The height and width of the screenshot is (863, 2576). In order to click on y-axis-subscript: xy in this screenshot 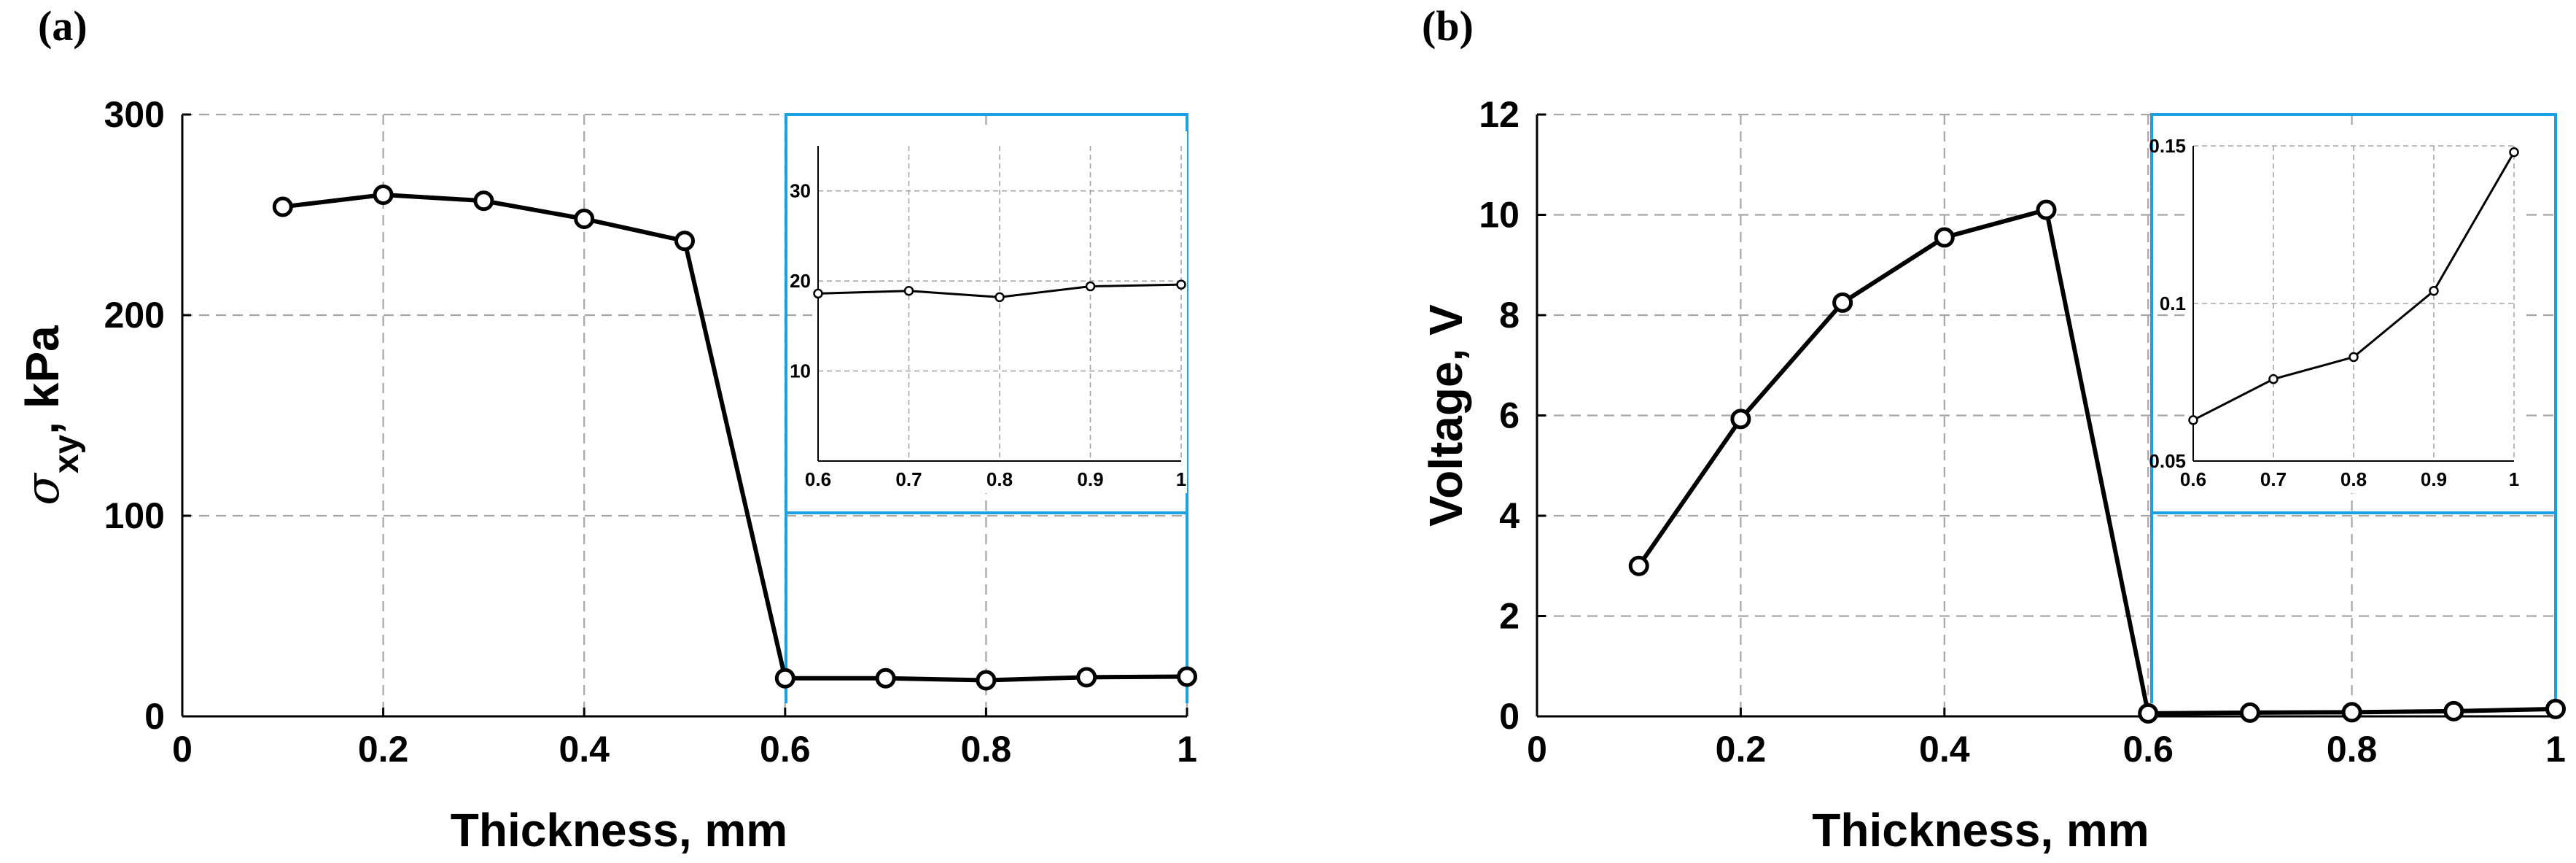, I will do `click(66, 454)`.